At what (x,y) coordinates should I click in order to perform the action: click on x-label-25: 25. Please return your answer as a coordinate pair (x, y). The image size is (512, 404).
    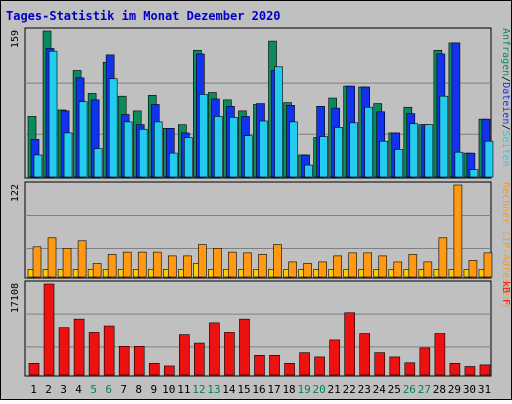
    Looking at the image, I should click on (394, 389).